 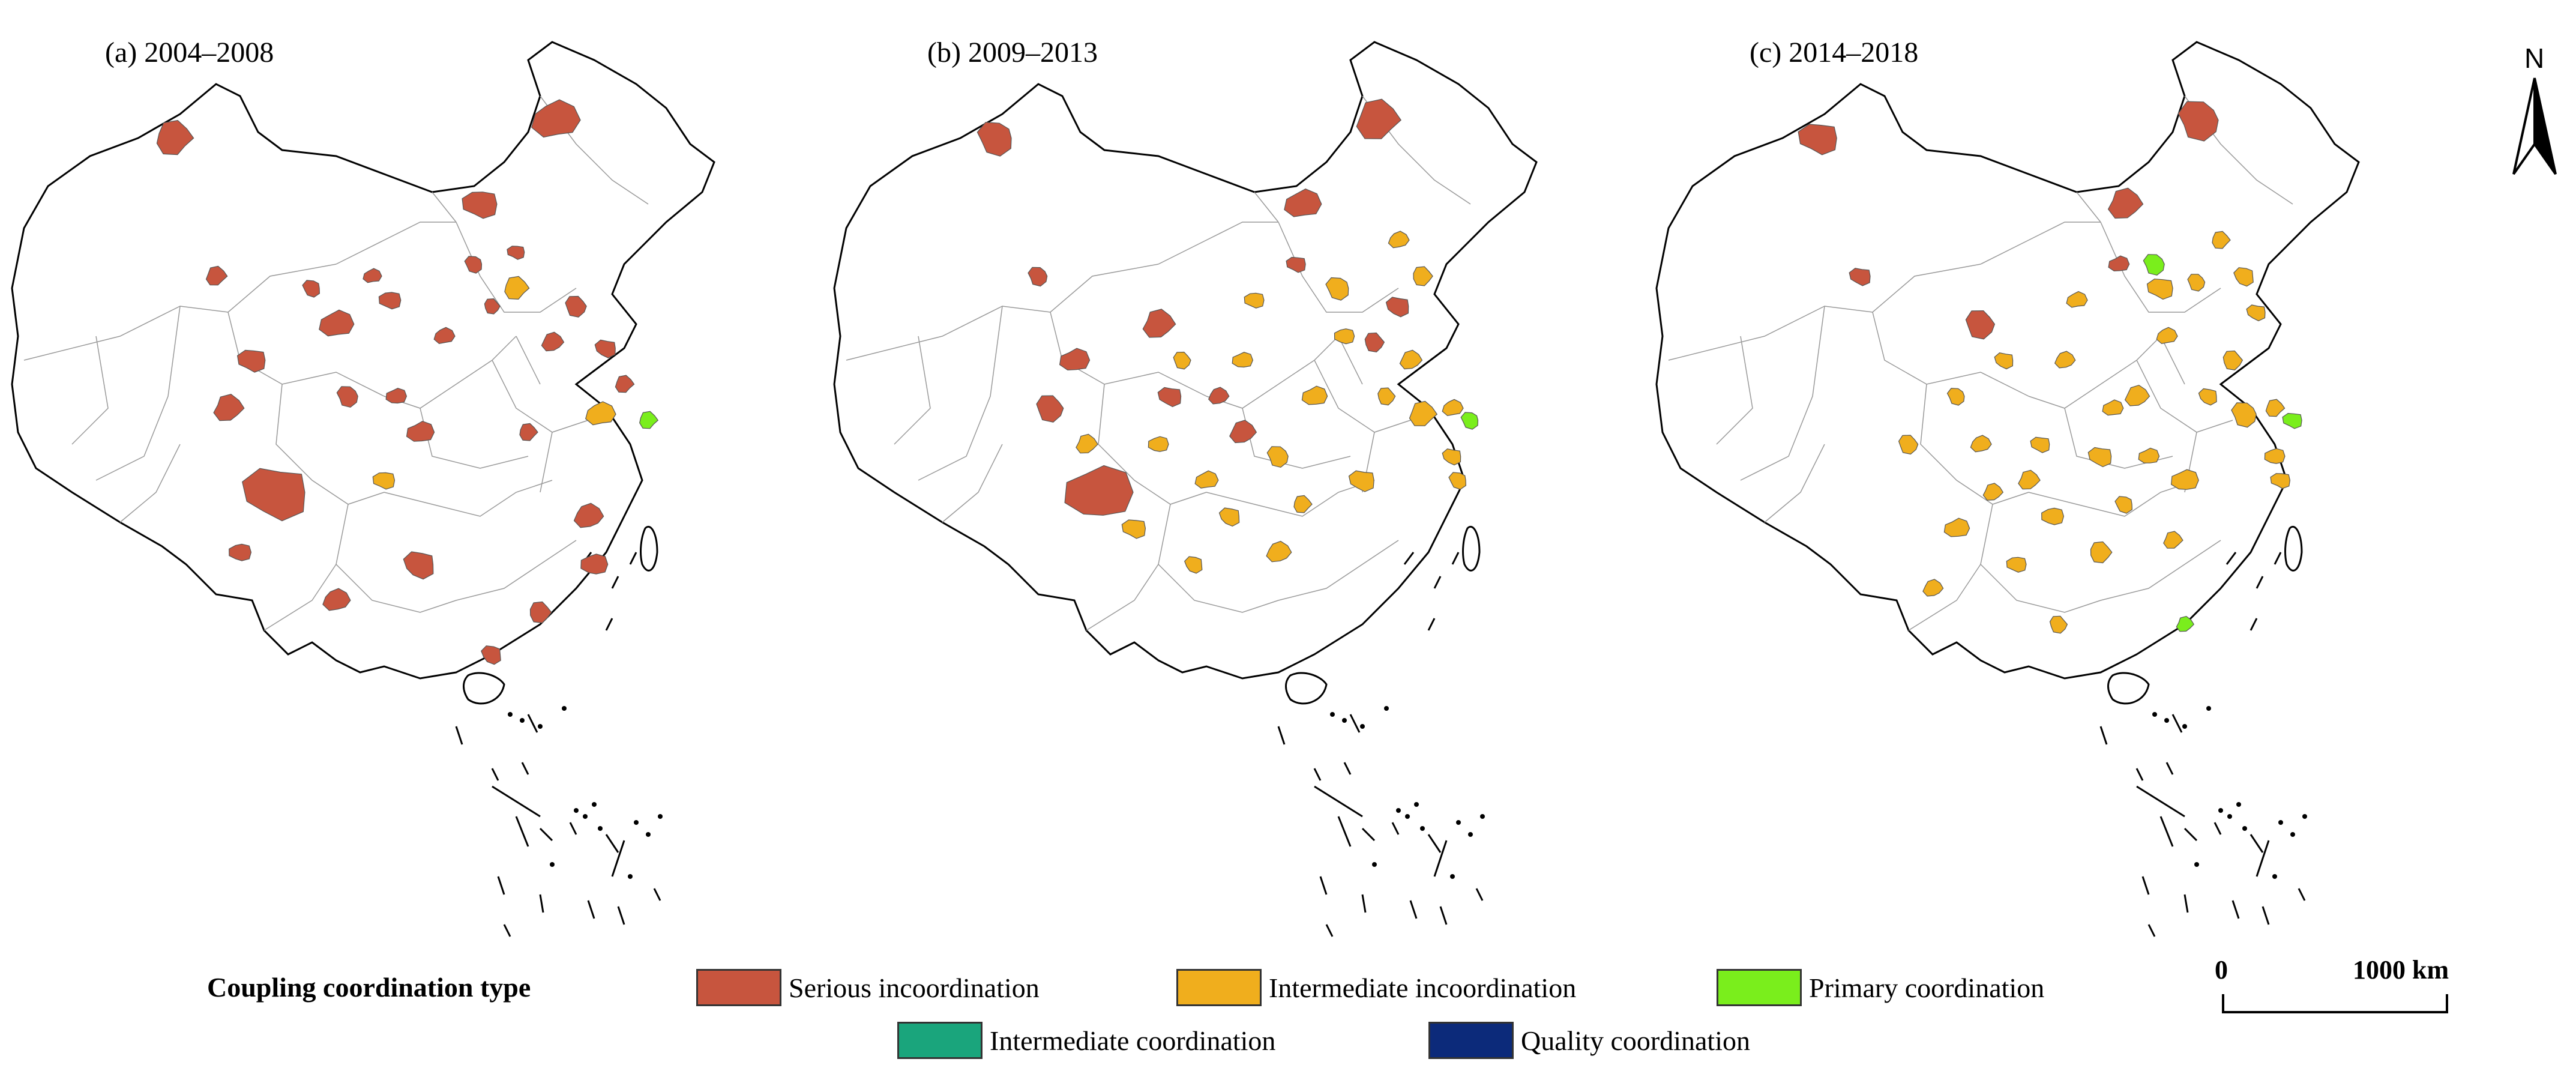 I want to click on legend-item-quality-coordination: Quality coordination, so click(x=1589, y=1040).